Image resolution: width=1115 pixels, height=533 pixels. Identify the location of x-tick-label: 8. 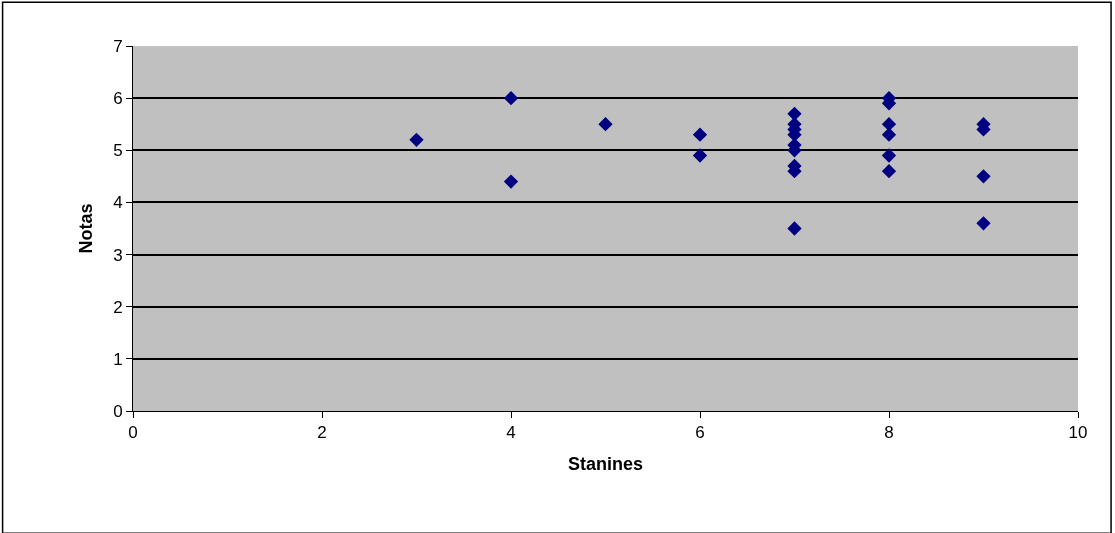
(889, 433).